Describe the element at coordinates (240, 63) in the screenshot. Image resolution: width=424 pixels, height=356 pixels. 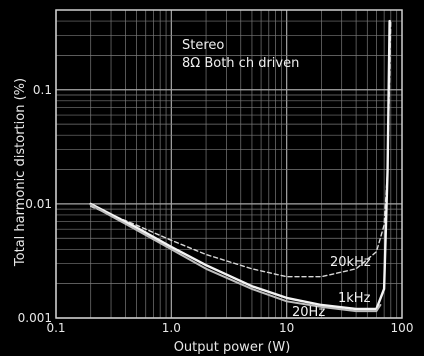
I see `annotation-load: 8Ω Both ch driven` at that location.